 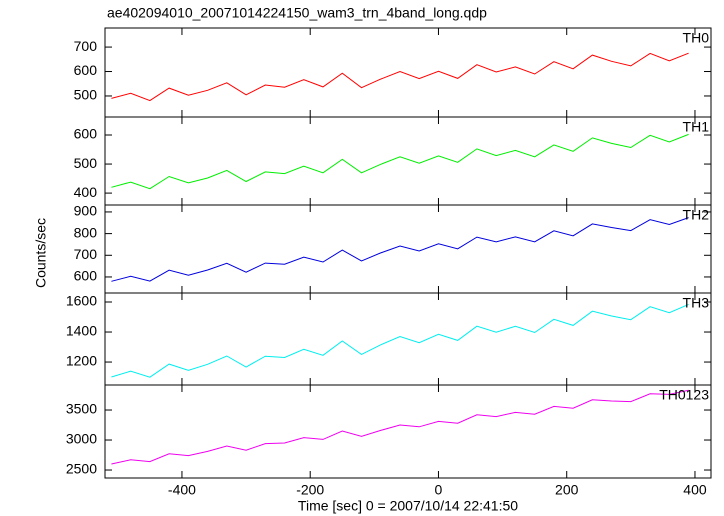 What do you see at coordinates (81, 439) in the screenshot?
I see `y-tick-label: 3000` at bounding box center [81, 439].